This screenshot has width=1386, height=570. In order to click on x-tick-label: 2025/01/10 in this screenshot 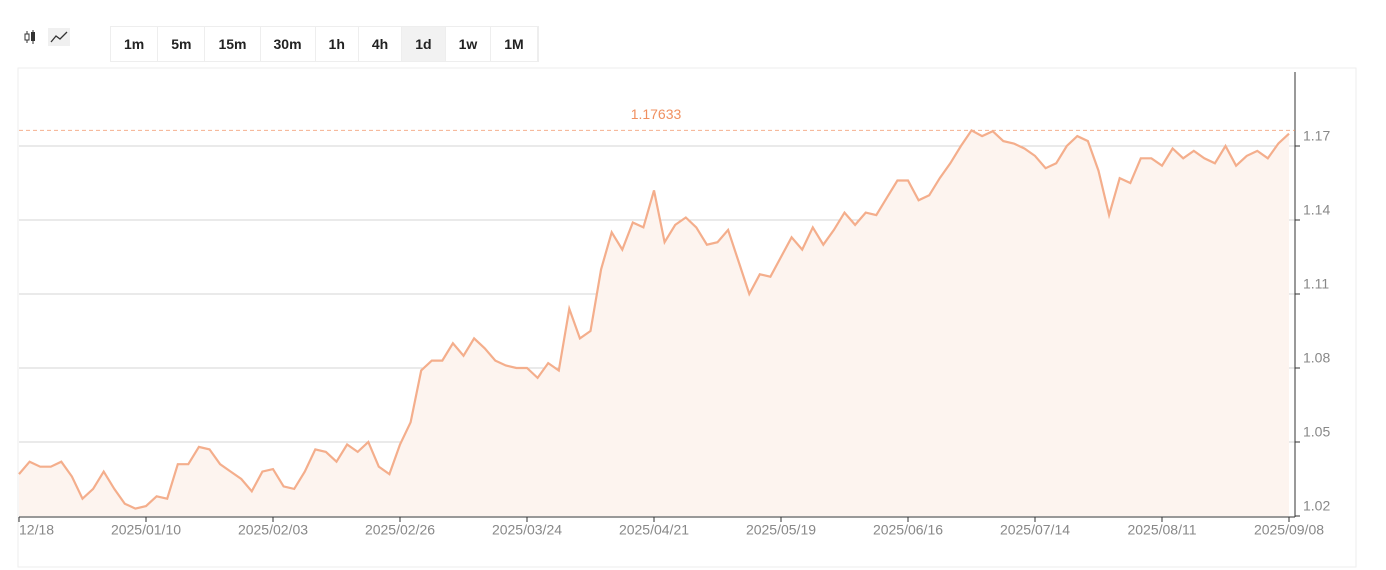, I will do `click(146, 530)`.